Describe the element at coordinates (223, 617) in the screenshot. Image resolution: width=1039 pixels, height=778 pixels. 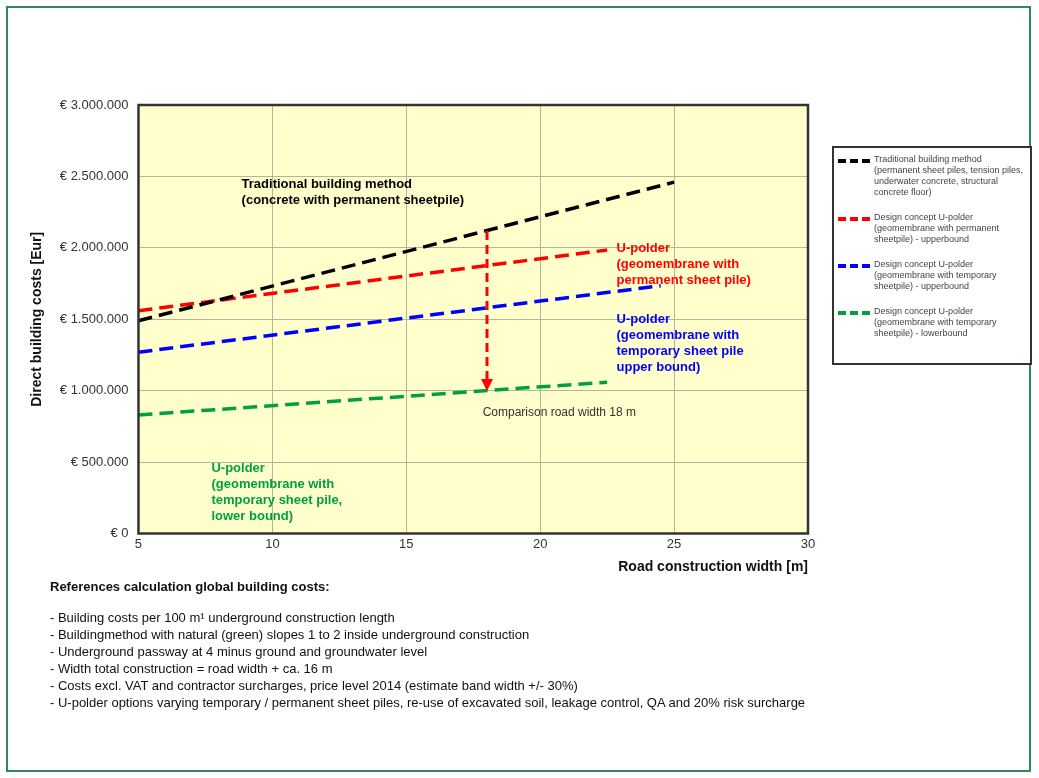
I see `text: - Building costs per 100 m¹ underground construction length` at that location.